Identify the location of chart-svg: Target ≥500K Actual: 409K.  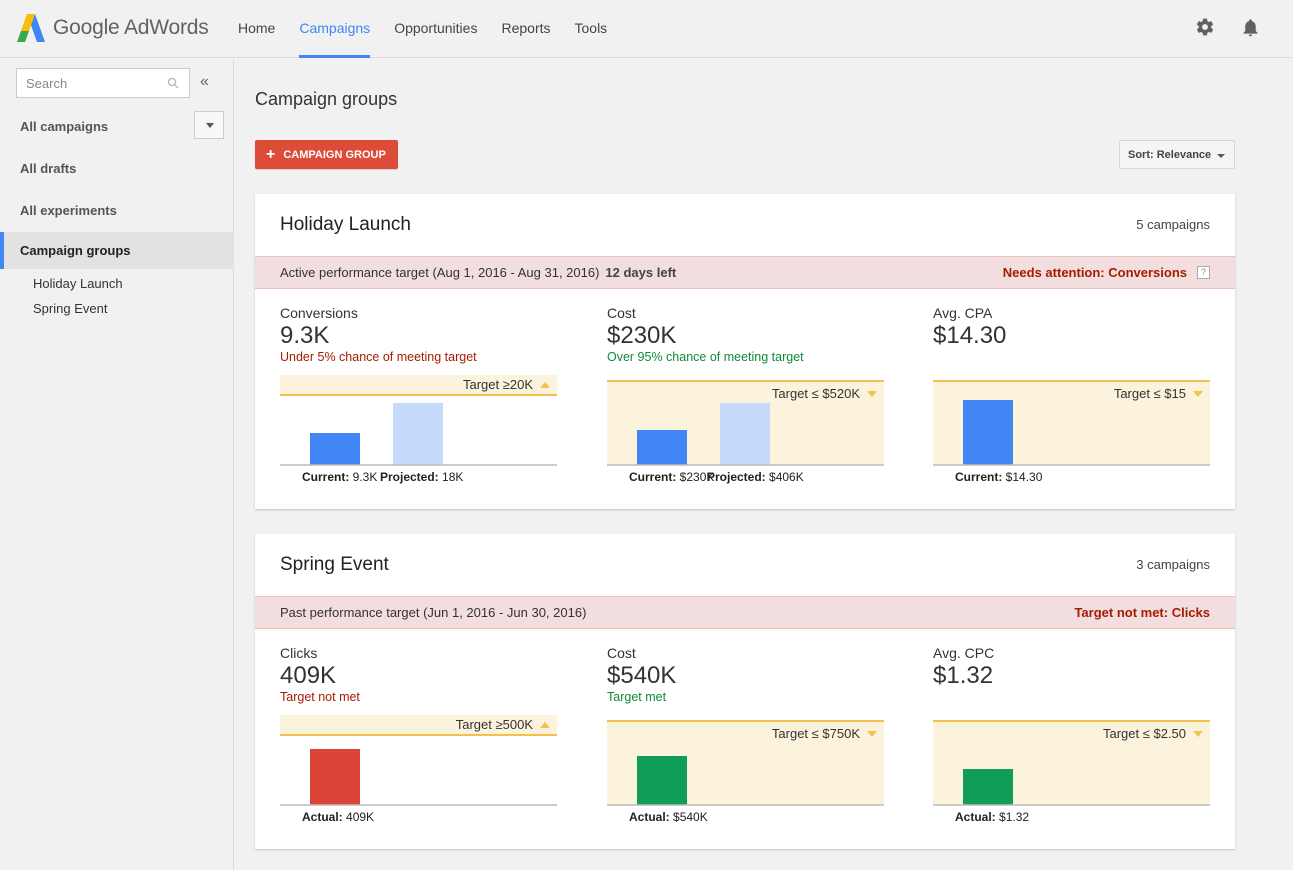
(418, 769).